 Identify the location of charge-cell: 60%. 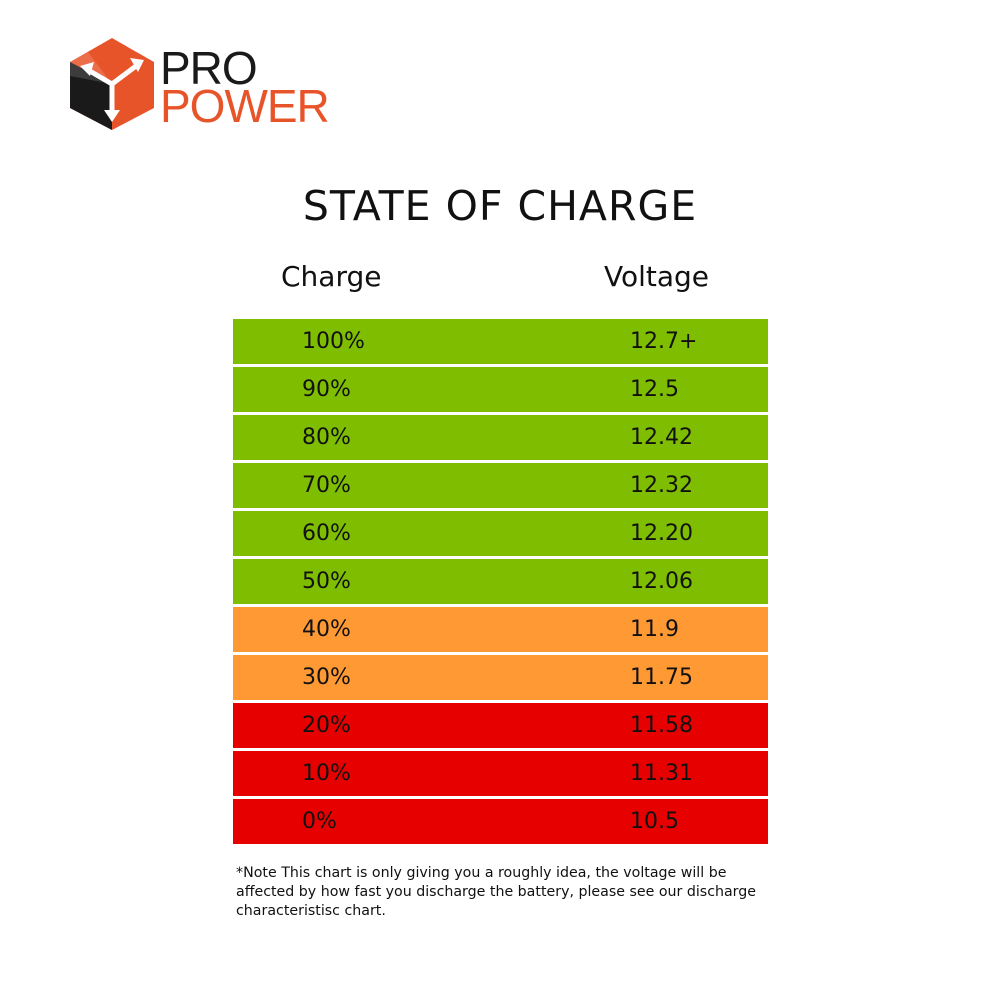
(326, 533).